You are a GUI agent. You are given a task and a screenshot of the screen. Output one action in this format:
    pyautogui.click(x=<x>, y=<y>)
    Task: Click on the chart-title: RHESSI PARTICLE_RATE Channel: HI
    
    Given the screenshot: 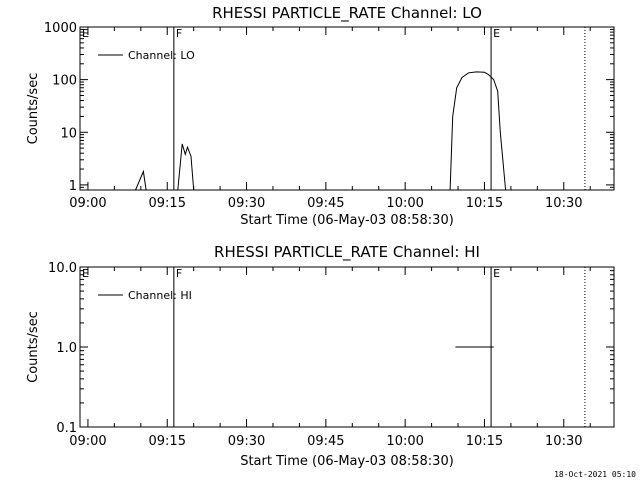 What is the action you would take?
    pyautogui.click(x=347, y=252)
    